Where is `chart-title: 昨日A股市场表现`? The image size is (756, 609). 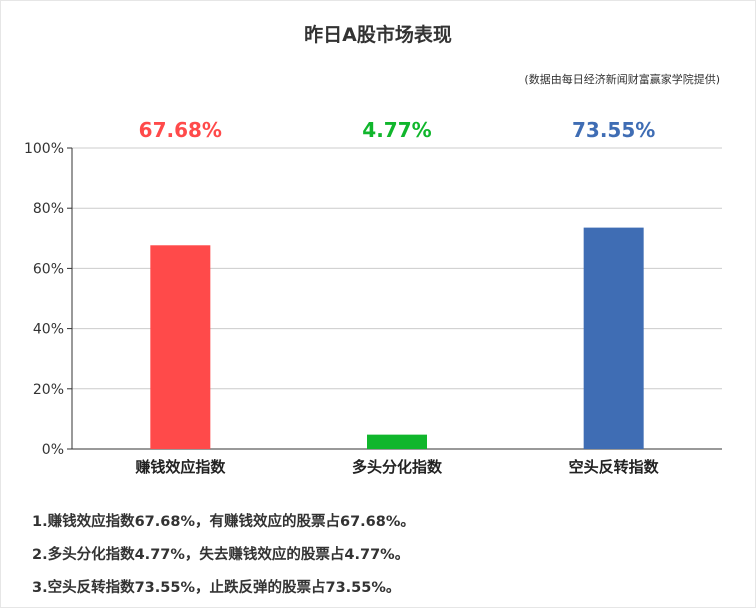
chart-title: 昨日A股市场表现 is located at coordinates (378, 35).